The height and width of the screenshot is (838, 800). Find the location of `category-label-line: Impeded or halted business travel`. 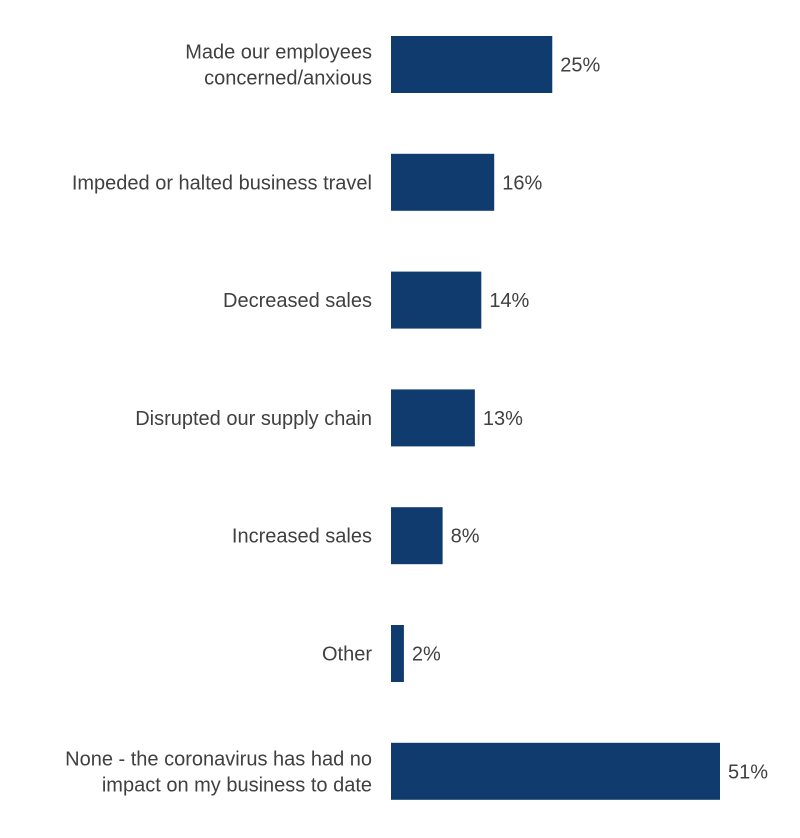

category-label-line: Impeded or halted business travel is located at coordinates (222, 183).